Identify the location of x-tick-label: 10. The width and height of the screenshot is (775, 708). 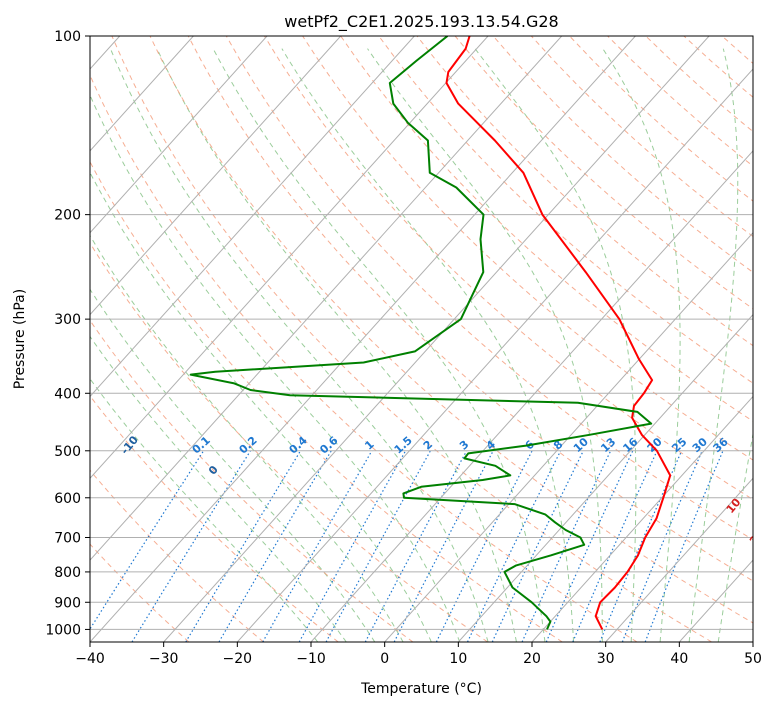
(458, 659).